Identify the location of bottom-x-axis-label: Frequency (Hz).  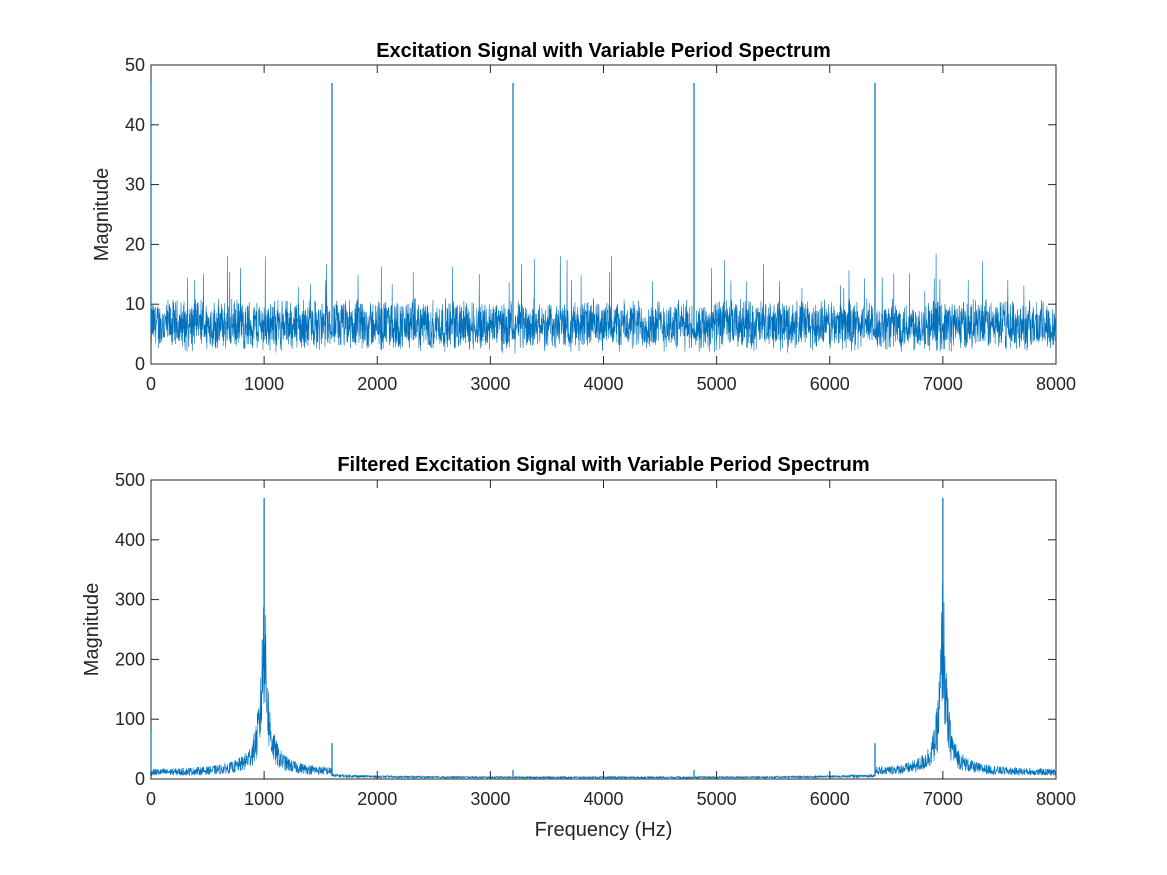
(604, 830).